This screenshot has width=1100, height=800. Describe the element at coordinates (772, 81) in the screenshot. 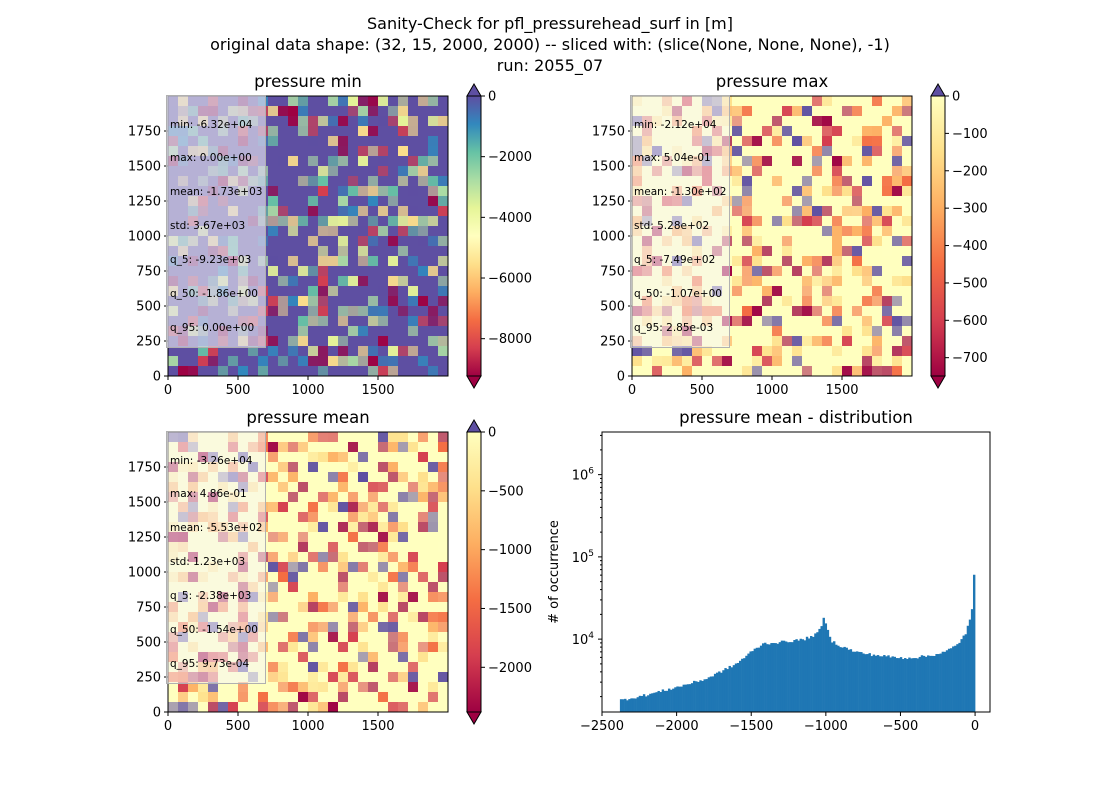

I see `panel-title-pressure-max: pressure max` at that location.